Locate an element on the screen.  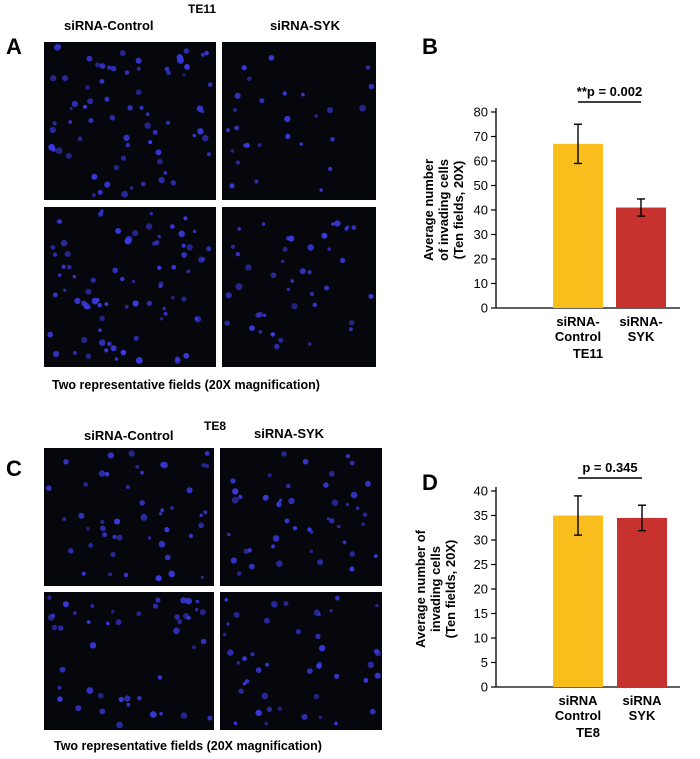
panel-letter-d: D is located at coordinates (430, 482).